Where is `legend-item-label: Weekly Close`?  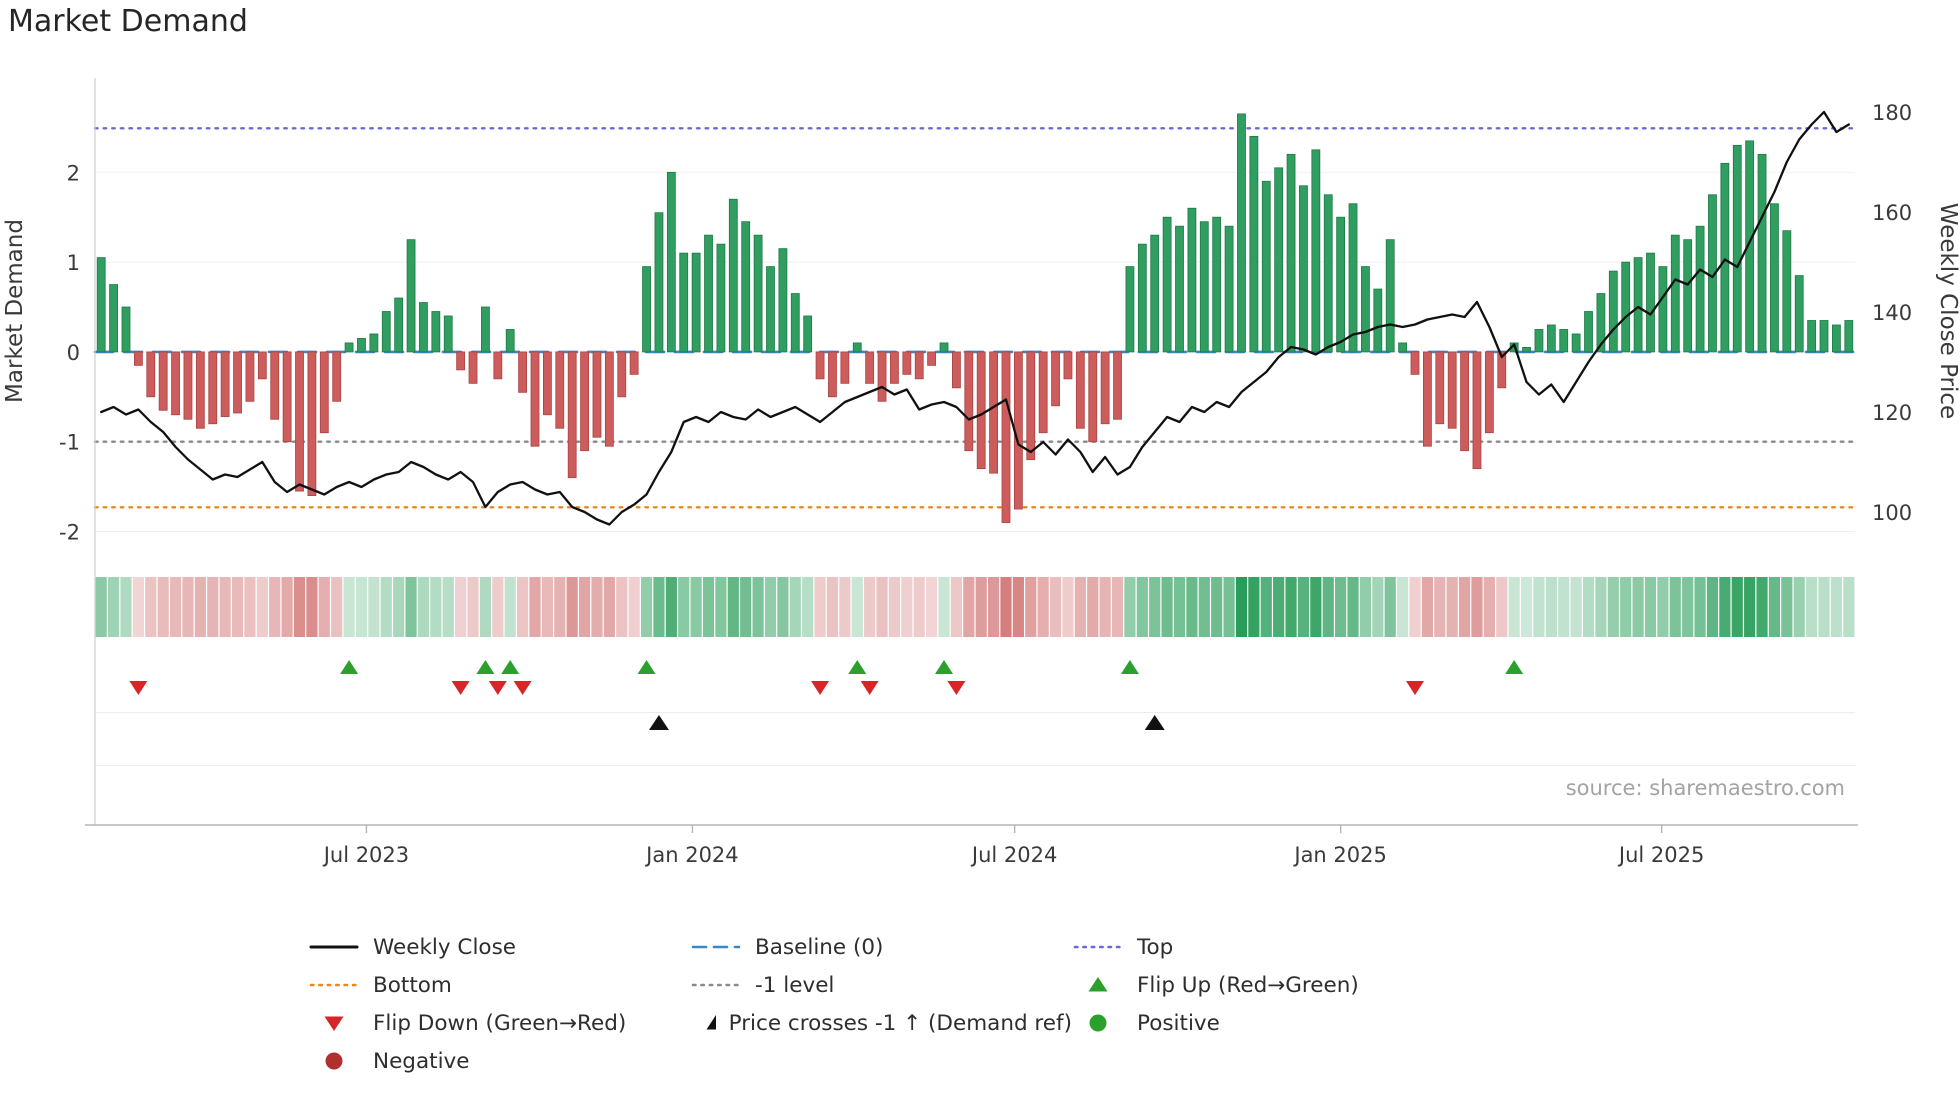 legend-item-label: Weekly Close is located at coordinates (445, 947).